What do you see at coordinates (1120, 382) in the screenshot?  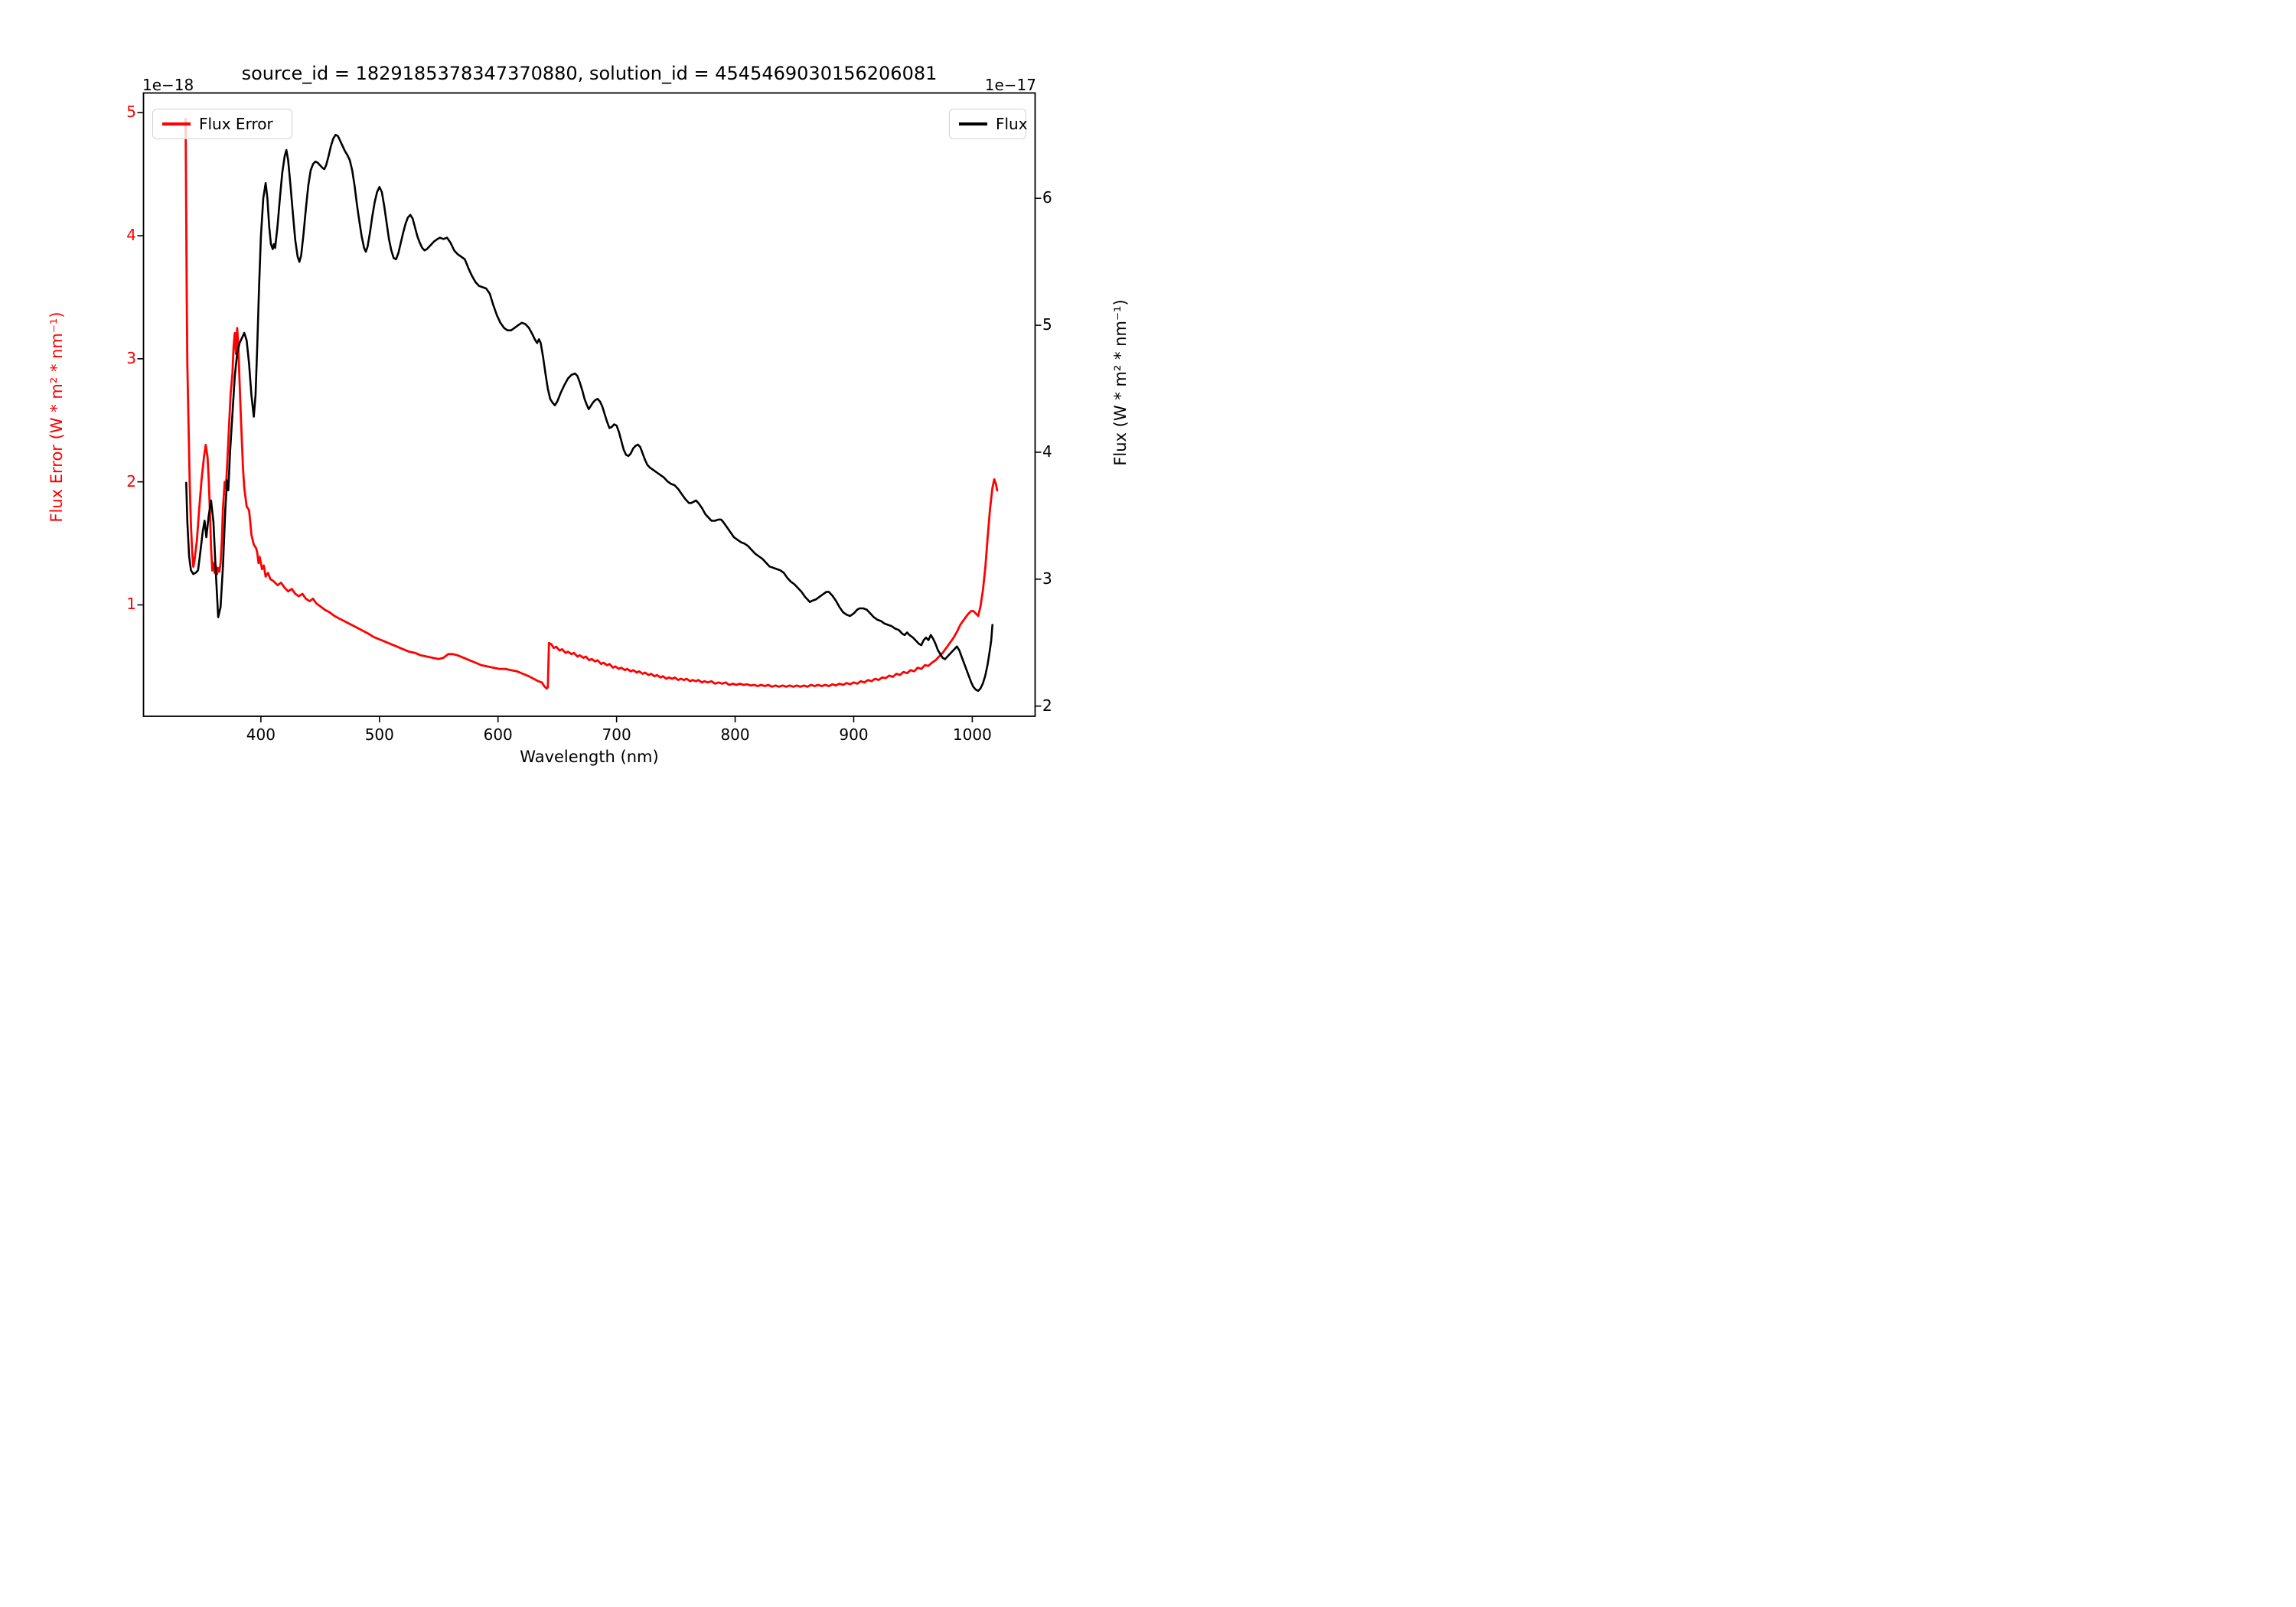 I see `right-axis-title: Flux (W * m² * nm⁻¹)` at bounding box center [1120, 382].